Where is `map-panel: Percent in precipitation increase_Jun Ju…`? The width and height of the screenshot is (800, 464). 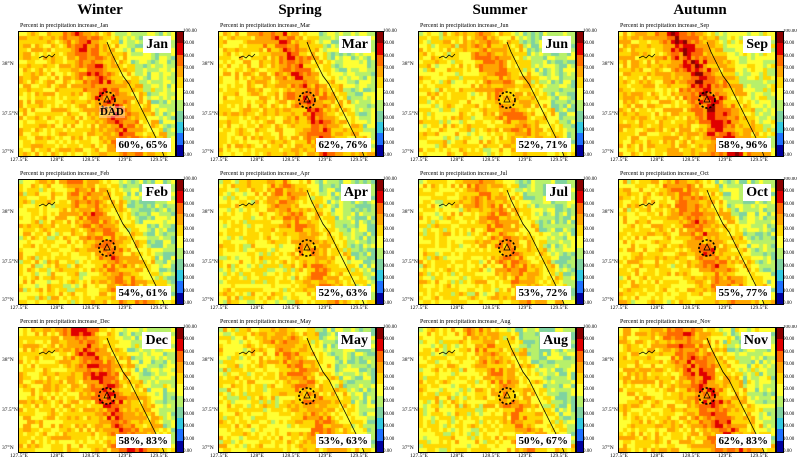 map-panel: Percent in precipitation increase_Jun Ju… is located at coordinates (500, 94).